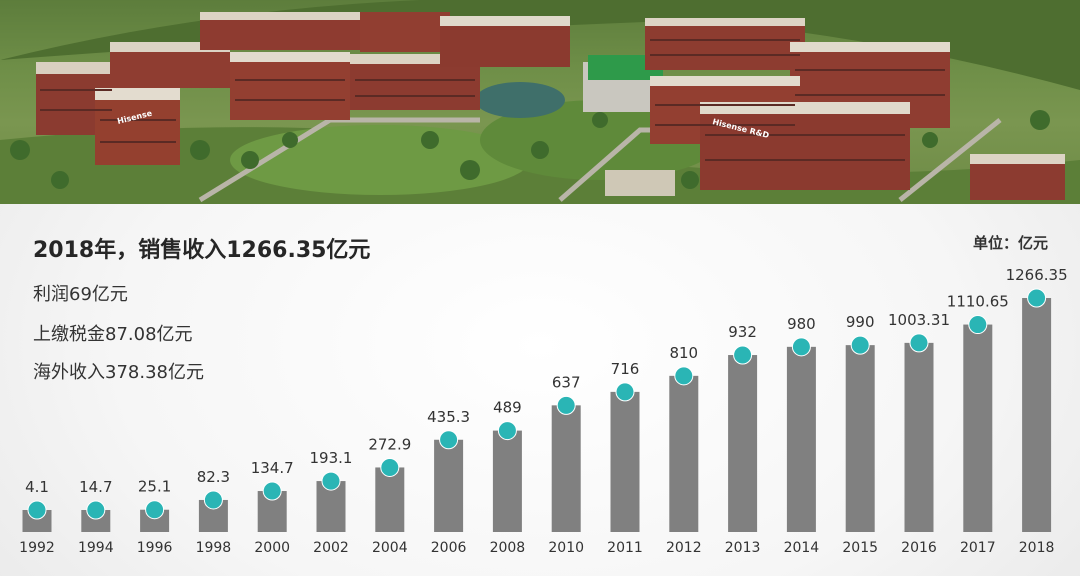 The image size is (1080, 576). Describe the element at coordinates (978, 325) in the screenshot. I see `marker-2017` at that location.